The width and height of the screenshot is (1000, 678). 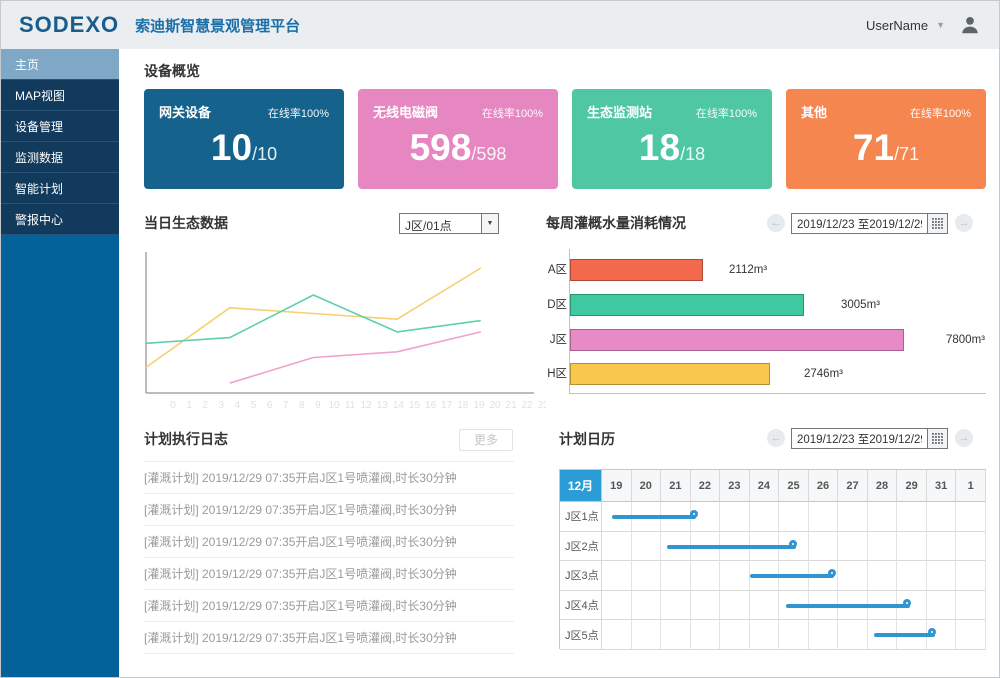 I want to click on sidebar-item-2: 设备管理, so click(x=60, y=126).